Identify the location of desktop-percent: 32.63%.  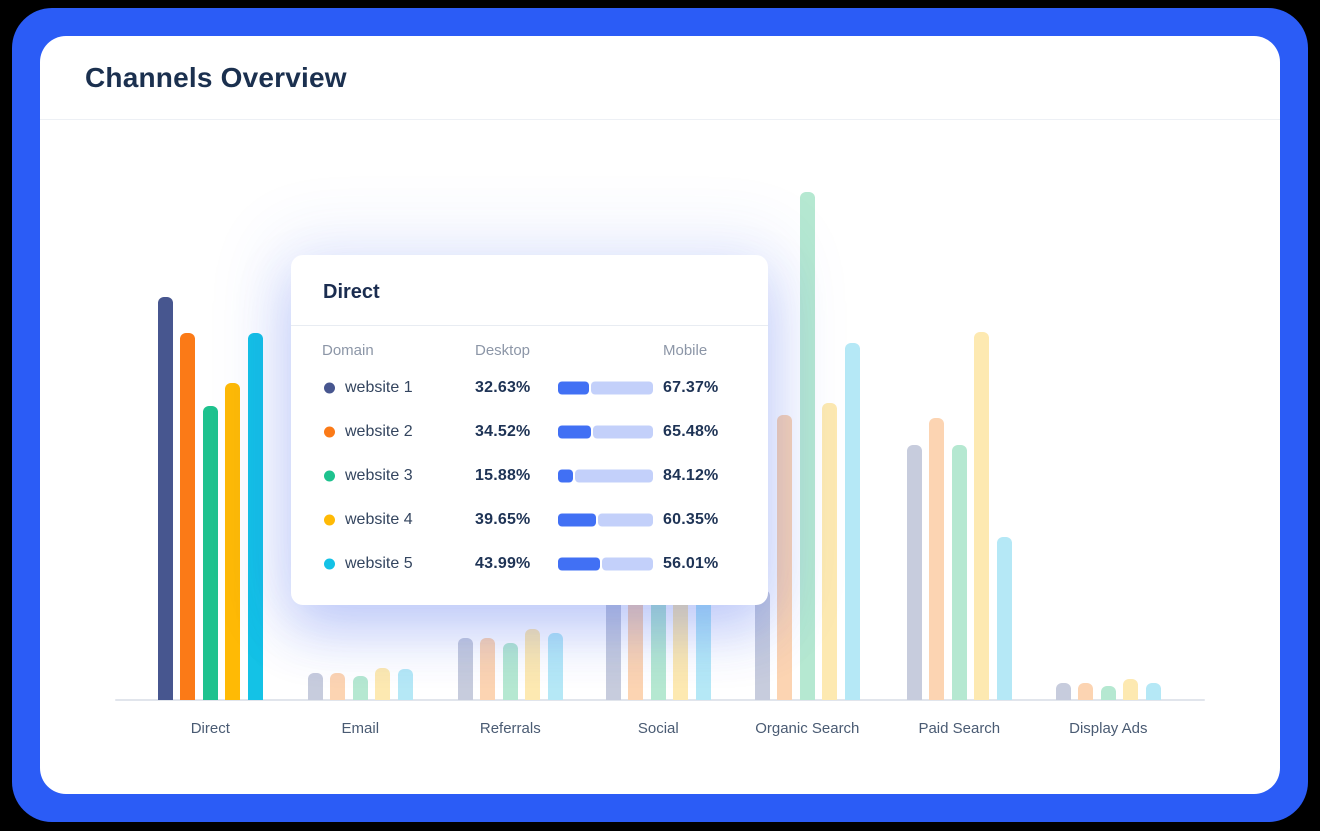
(503, 387).